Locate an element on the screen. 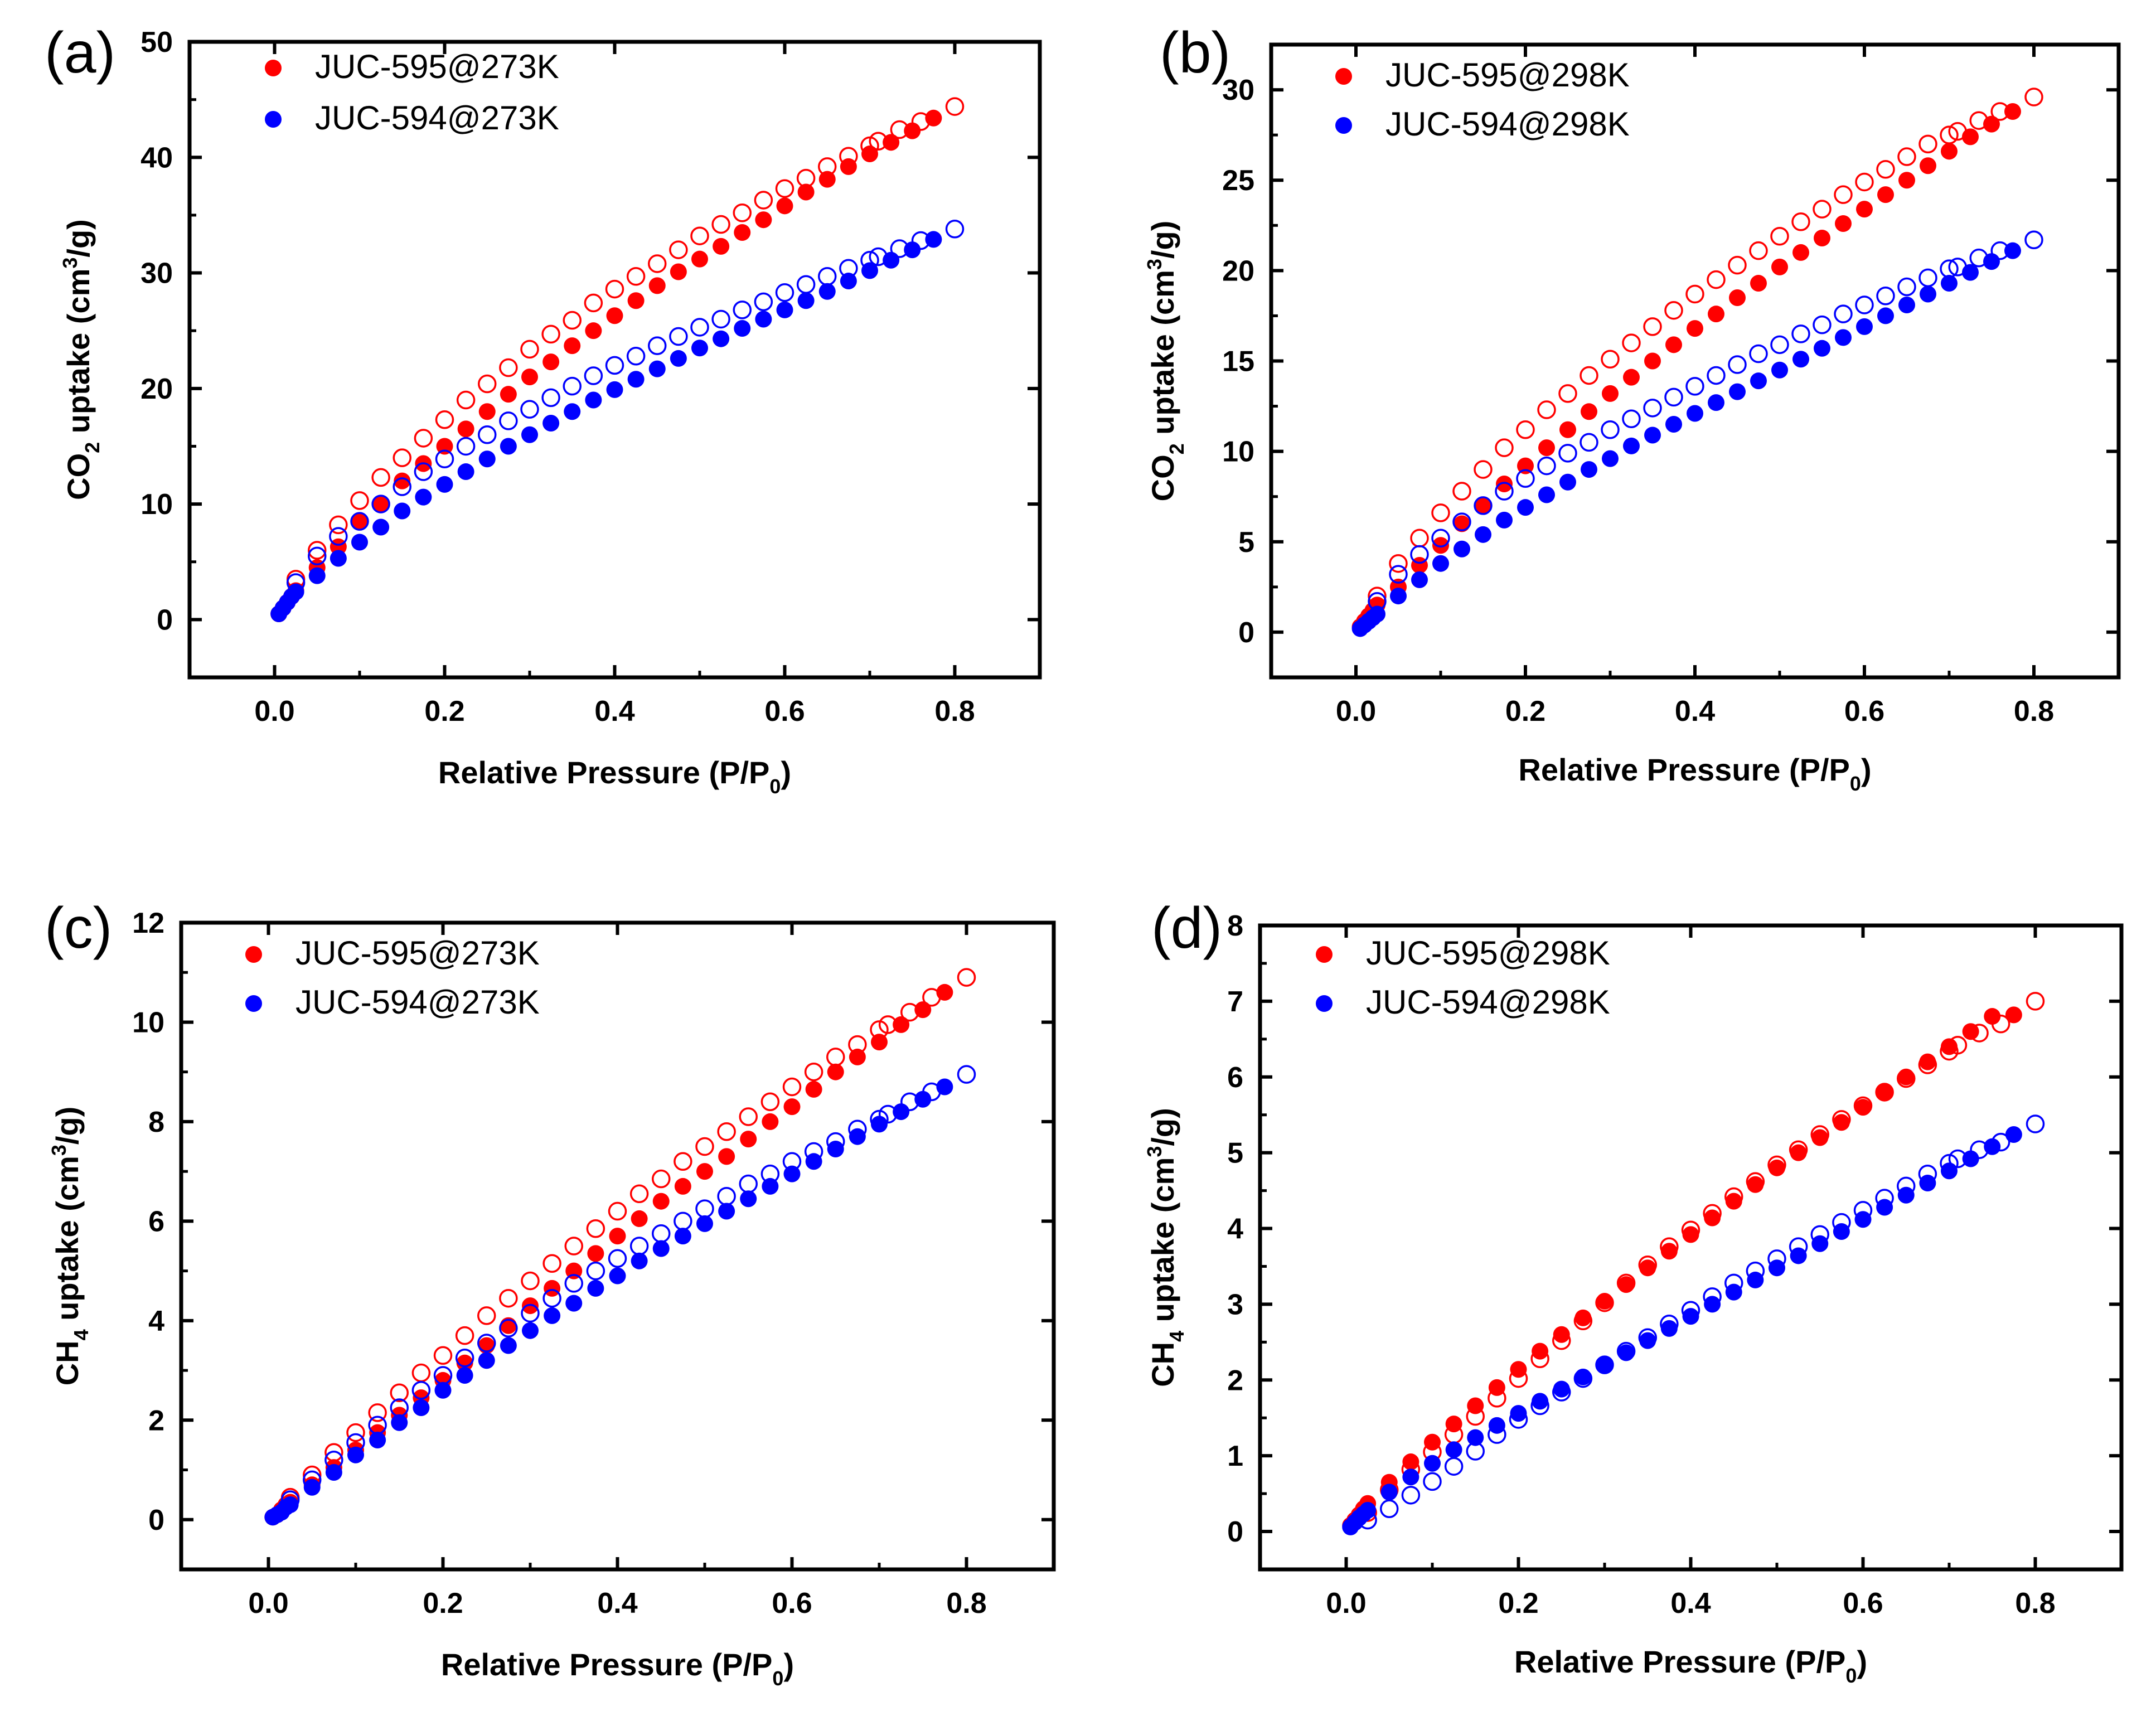  legend-marker is located at coordinates (254, 1003).